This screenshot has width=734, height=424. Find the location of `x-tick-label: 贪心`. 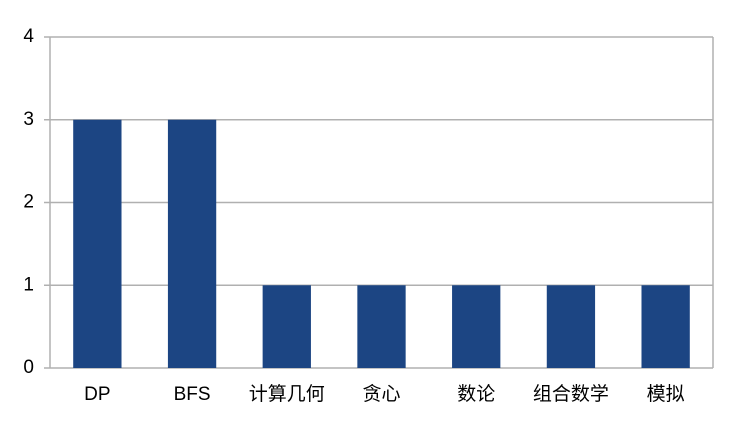

x-tick-label: 贪心 is located at coordinates (381, 394).